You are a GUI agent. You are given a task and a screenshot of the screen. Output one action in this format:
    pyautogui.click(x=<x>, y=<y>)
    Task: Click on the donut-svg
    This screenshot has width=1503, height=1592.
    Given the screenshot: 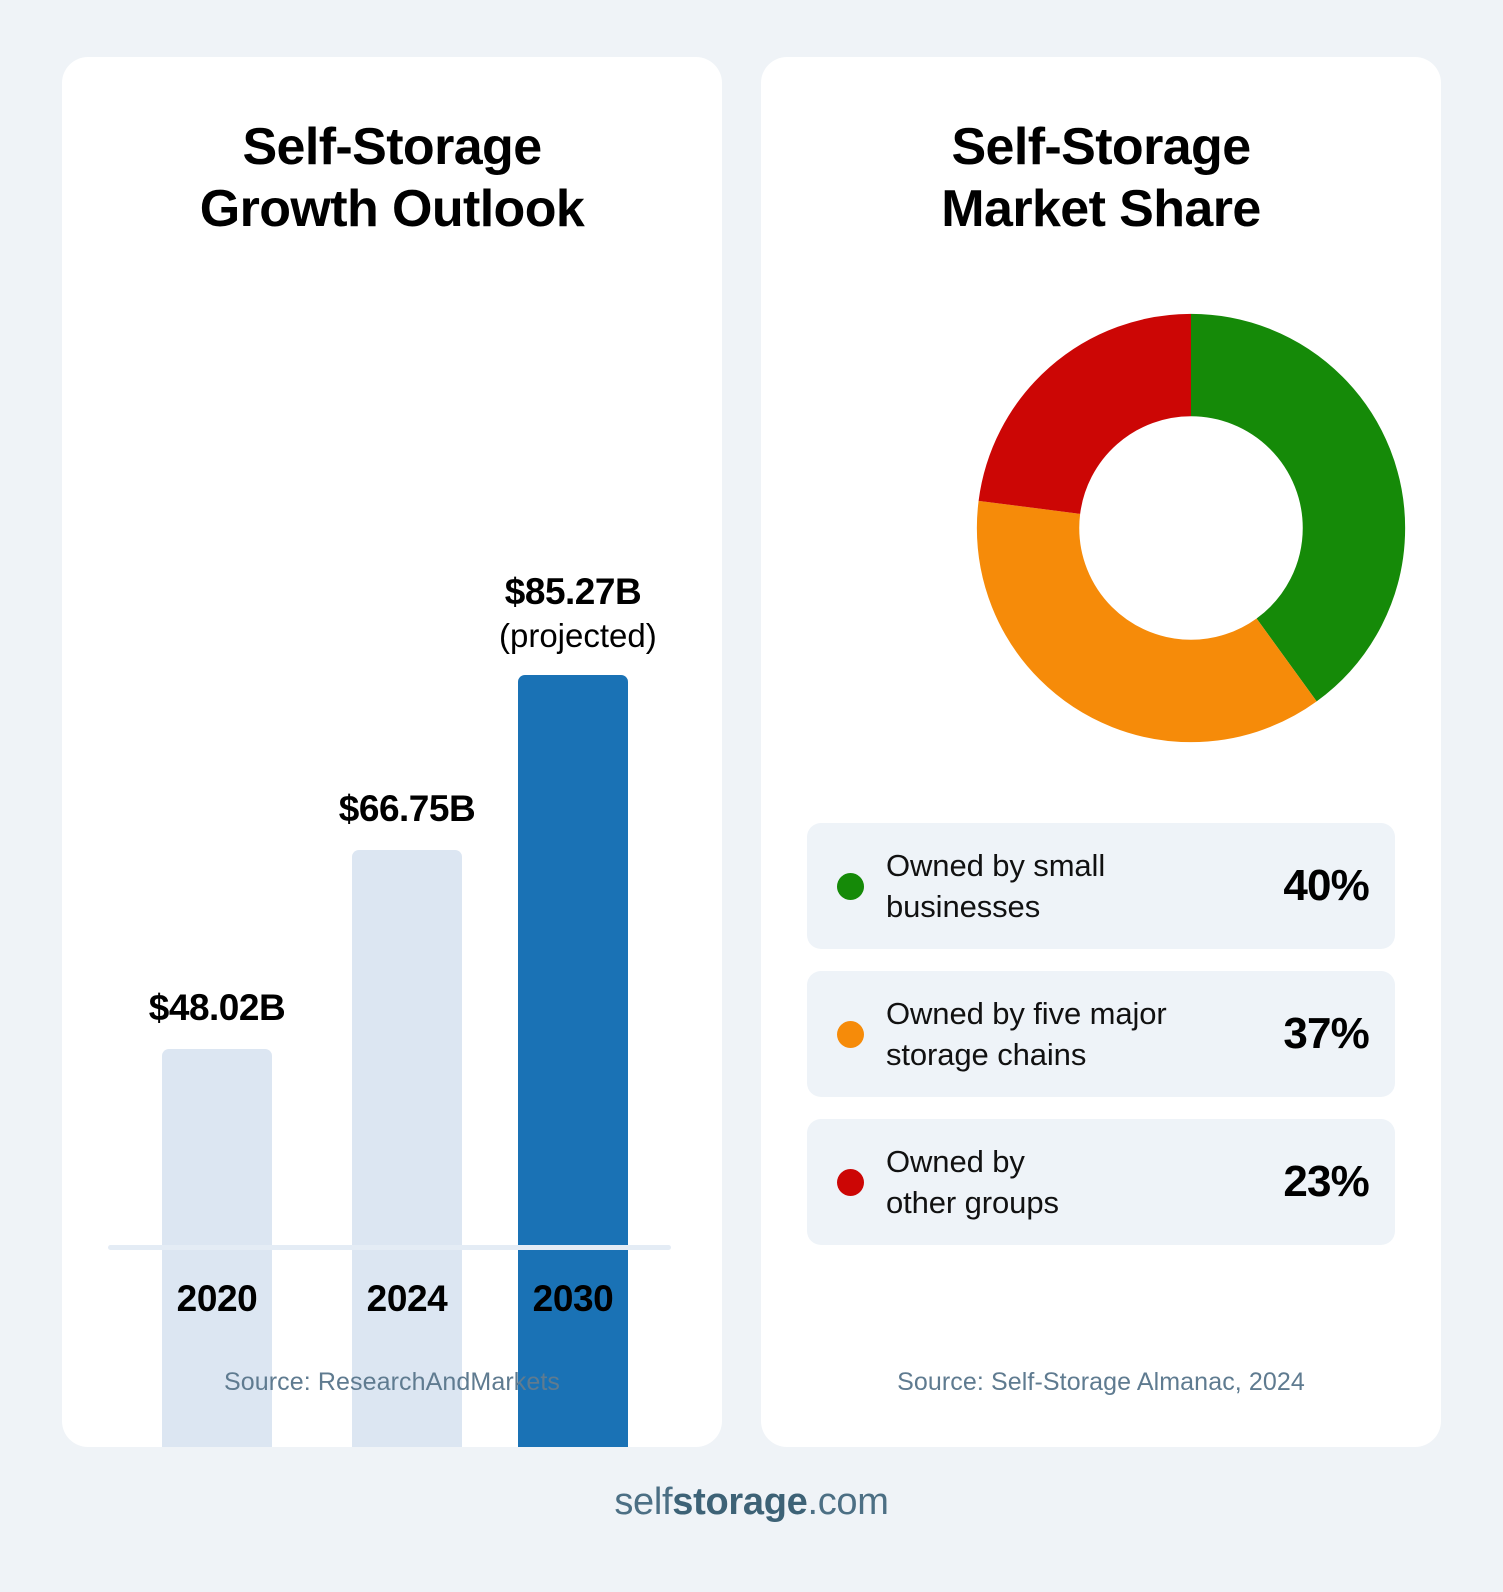 What is the action you would take?
    pyautogui.click(x=1191, y=528)
    